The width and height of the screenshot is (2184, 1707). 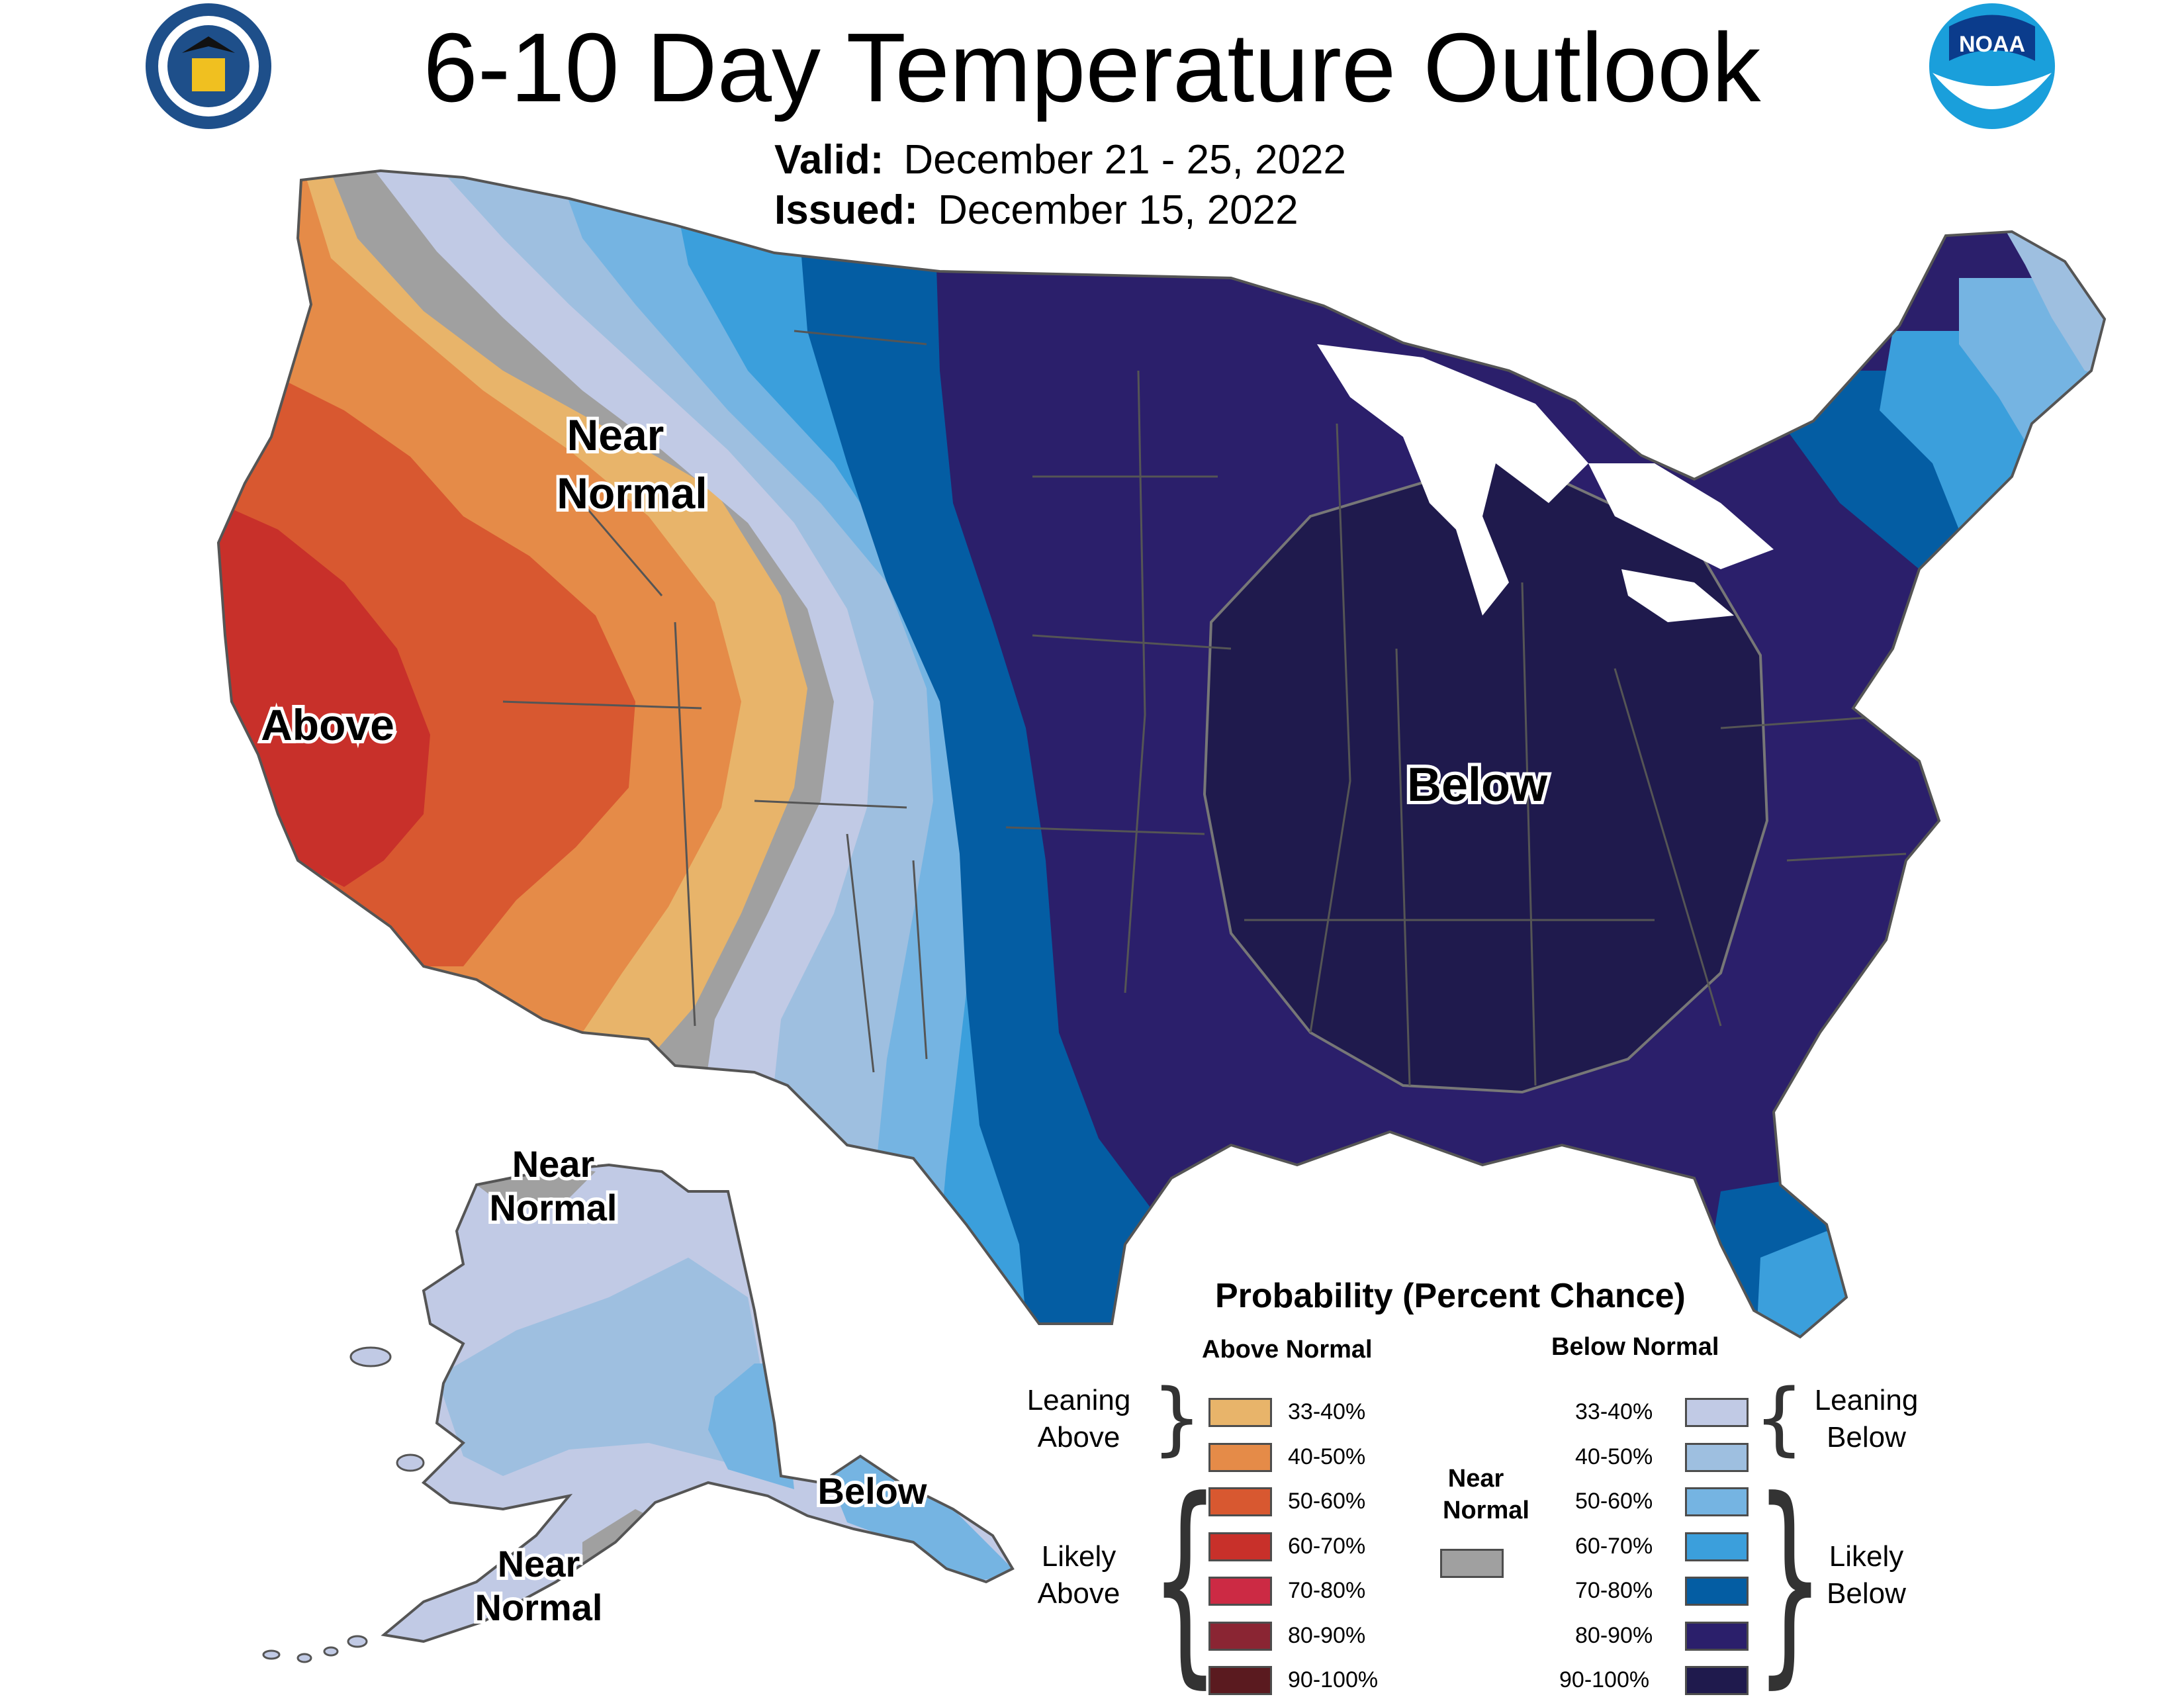 I want to click on legend-above-label-1: 33-40%, so click(x=1327, y=1411).